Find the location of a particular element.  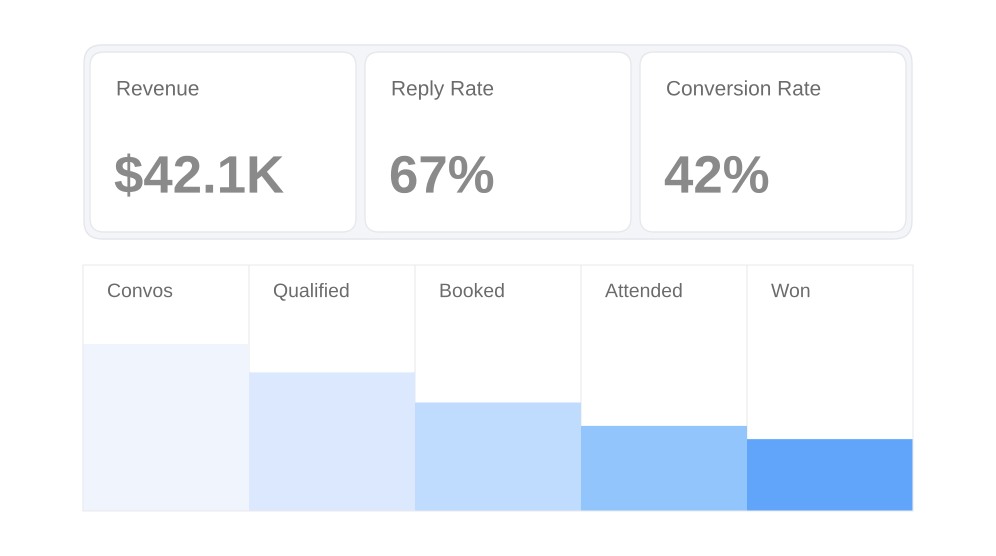

text: $42.1K is located at coordinates (199, 175).